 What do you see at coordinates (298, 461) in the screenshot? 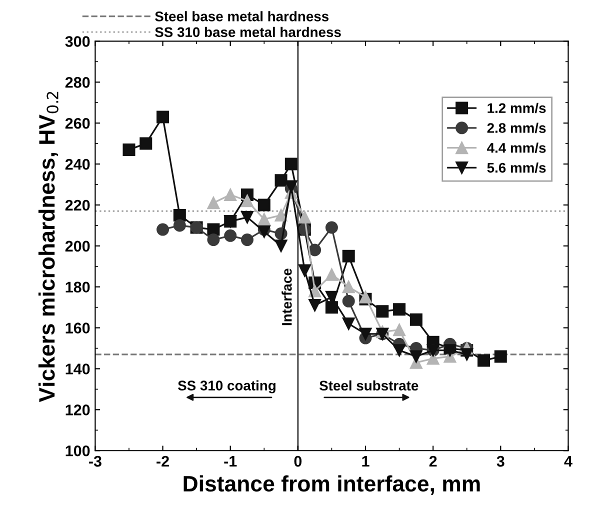
I see `x-tick-label: 0` at bounding box center [298, 461].